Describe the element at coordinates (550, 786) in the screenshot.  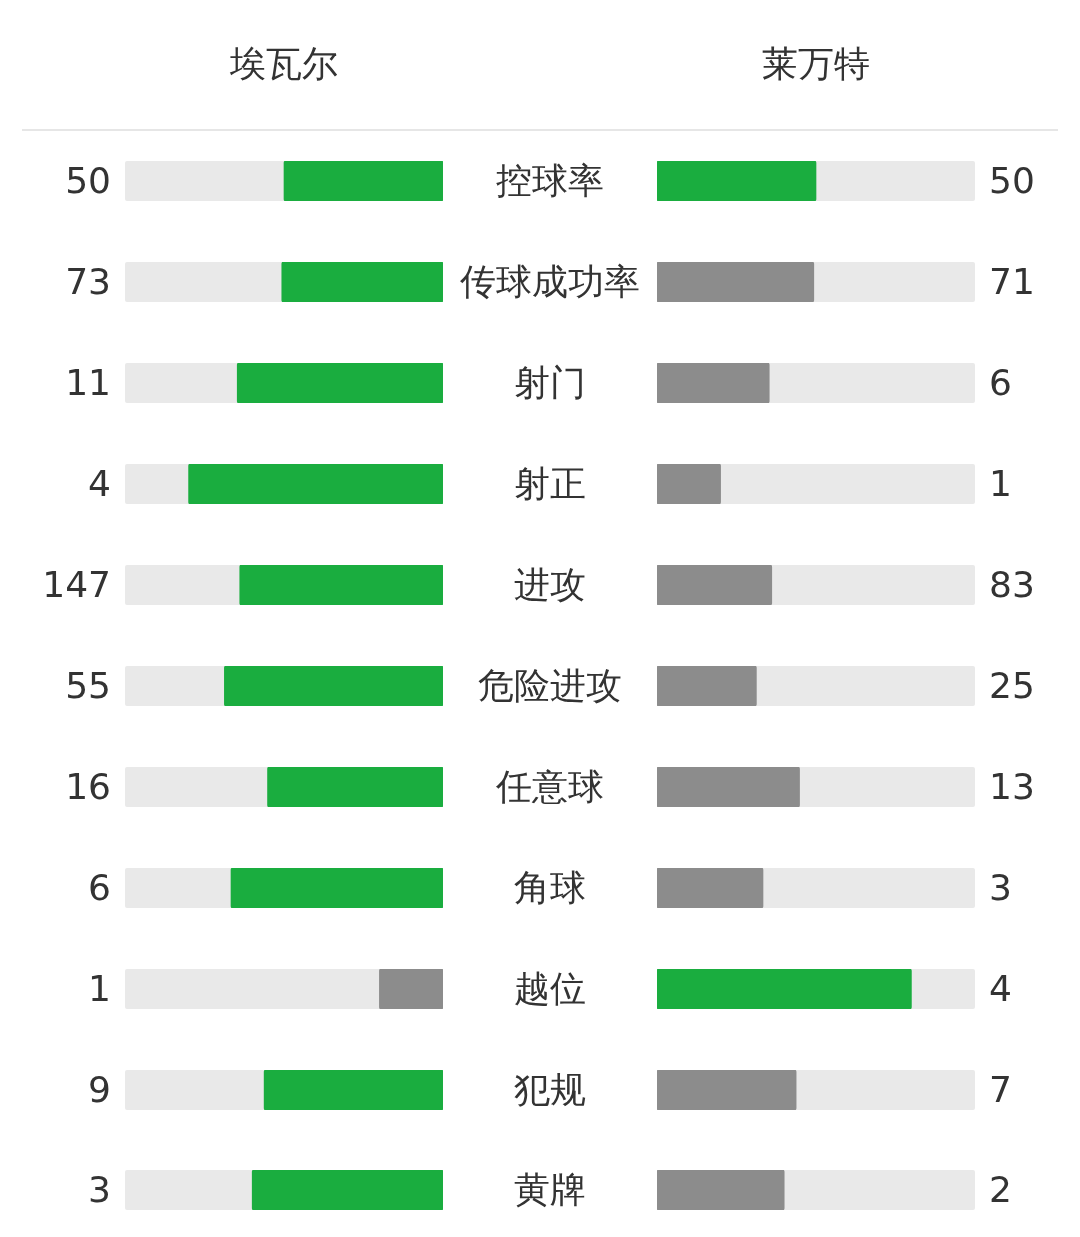
I see `category-label: 任意球` at that location.